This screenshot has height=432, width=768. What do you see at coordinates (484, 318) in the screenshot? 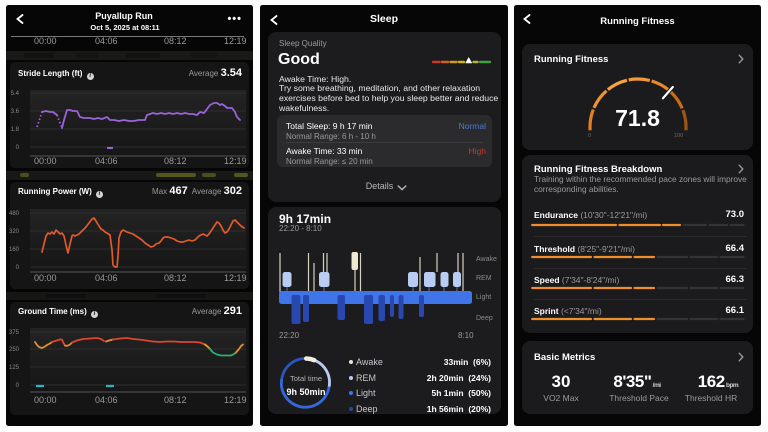
I see `svg-text: Deep` at bounding box center [484, 318].